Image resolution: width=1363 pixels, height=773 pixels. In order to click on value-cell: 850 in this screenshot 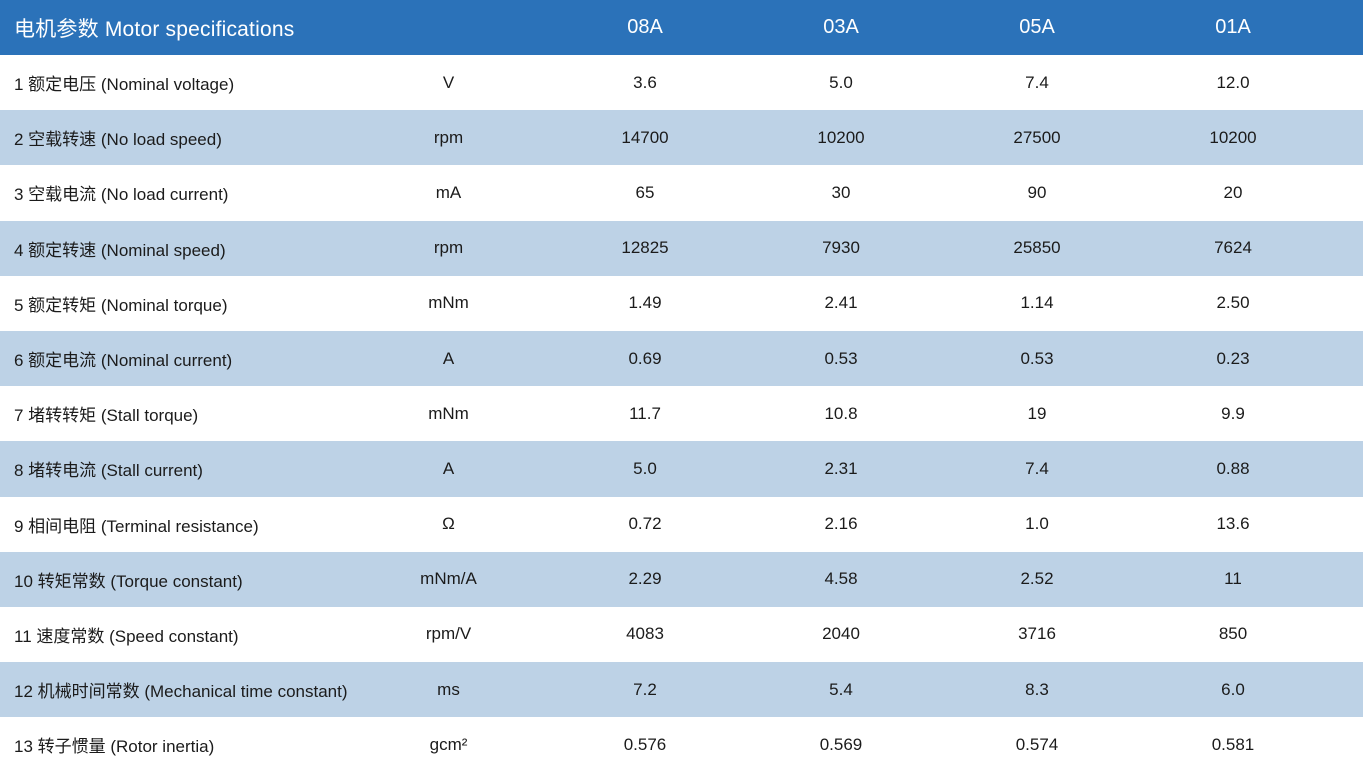, I will do `click(1233, 634)`.